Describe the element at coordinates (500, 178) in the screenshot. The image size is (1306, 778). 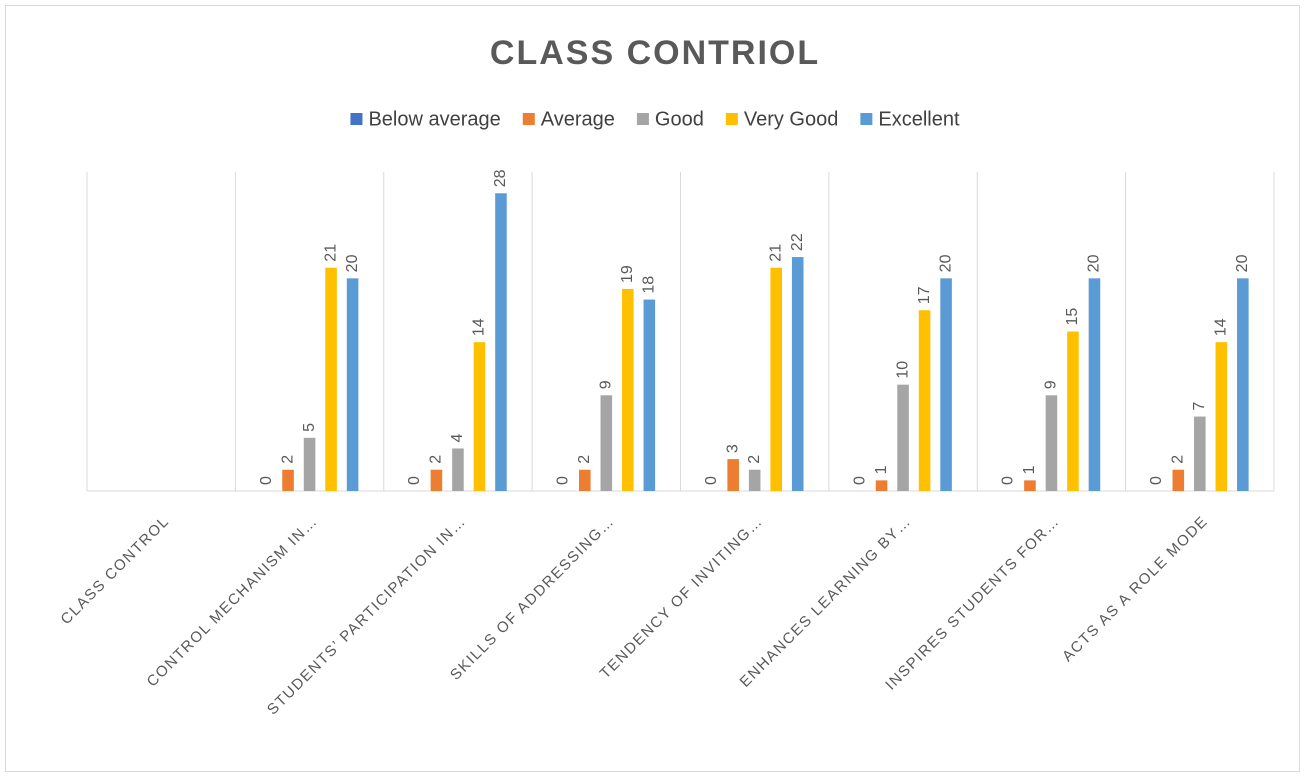
I see `data-label: 28` at that location.